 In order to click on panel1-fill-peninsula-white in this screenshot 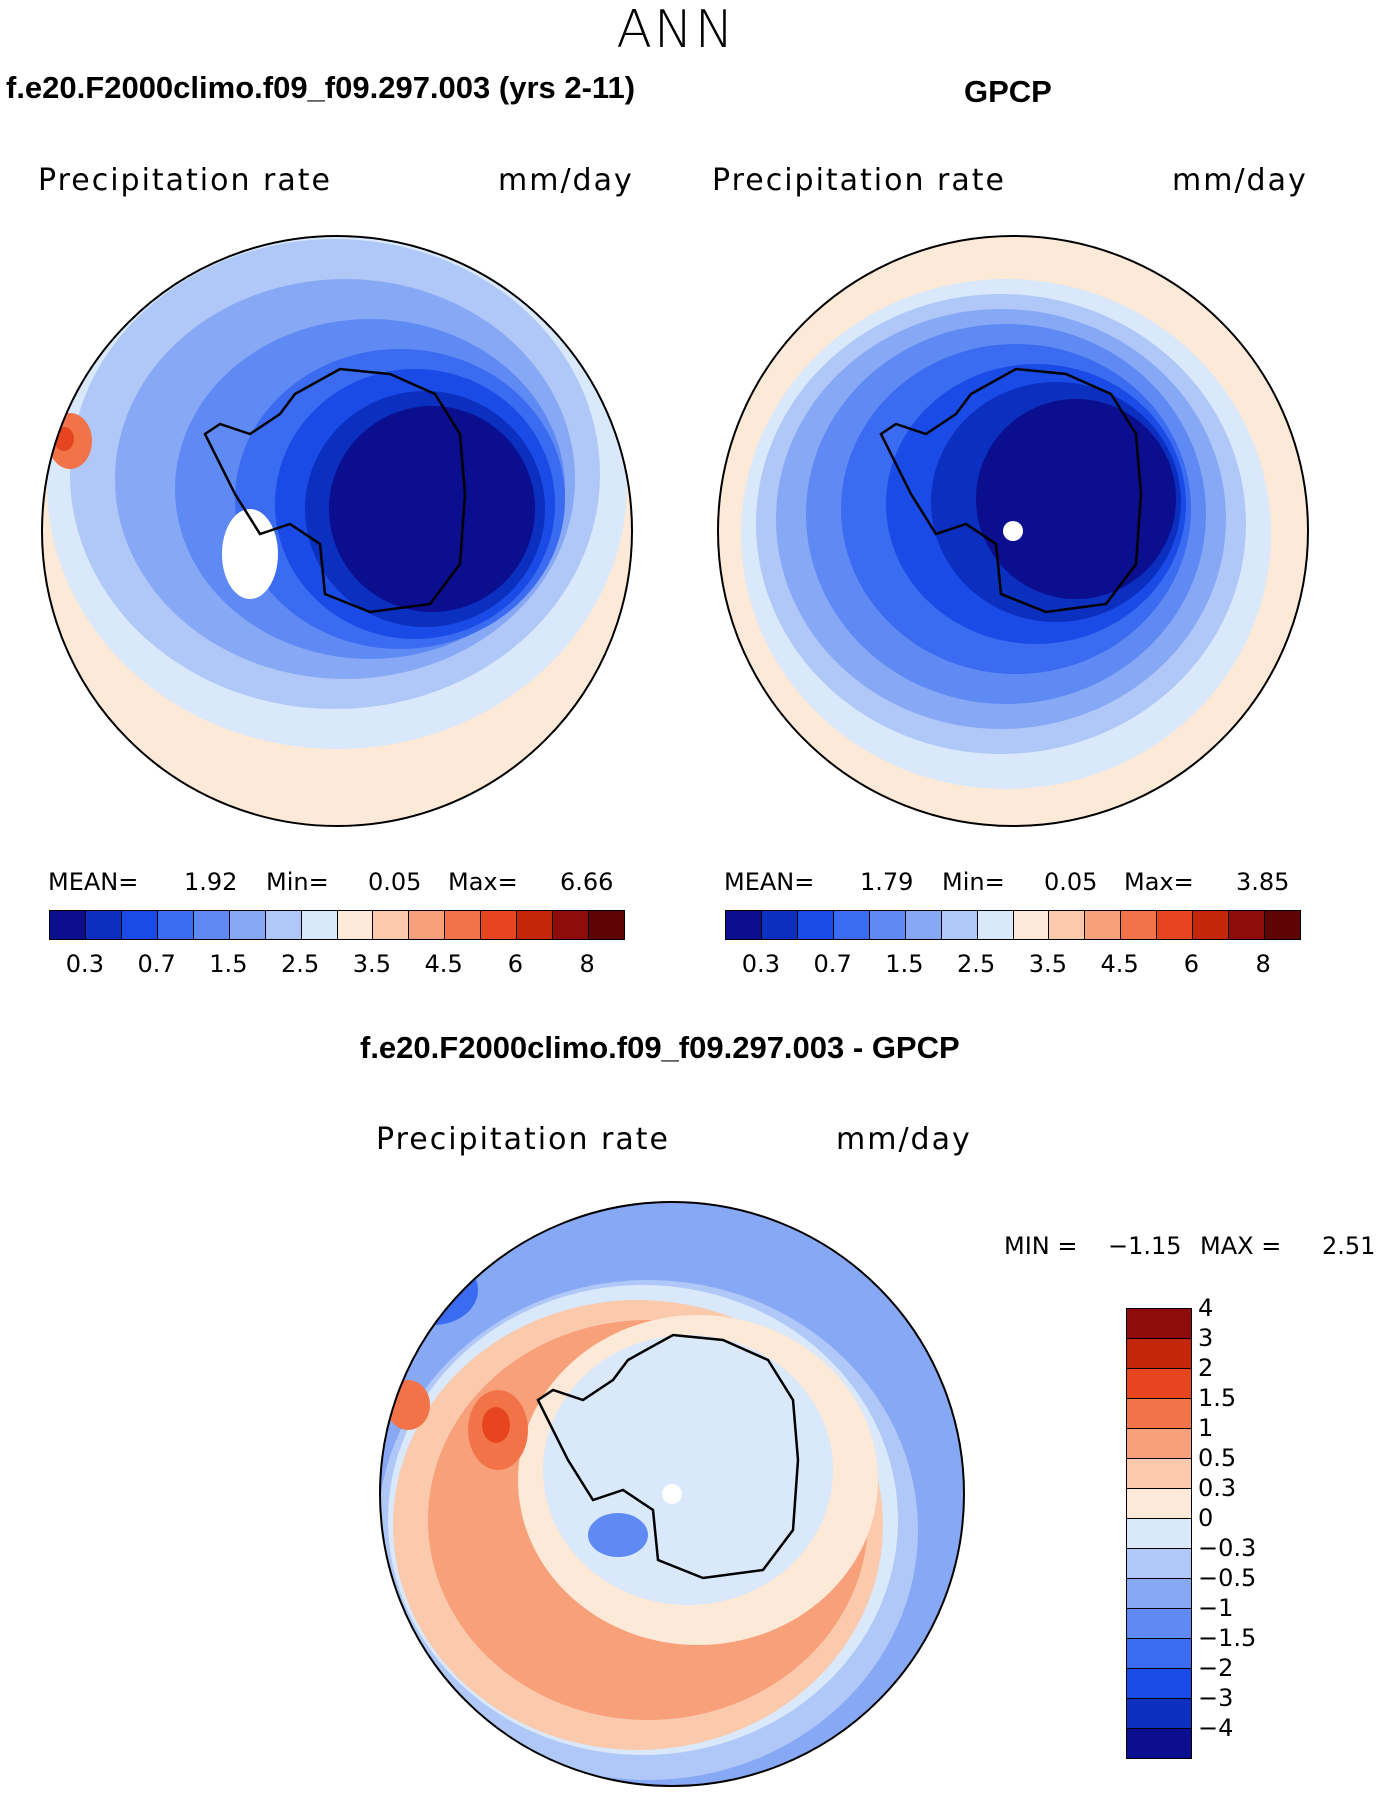, I will do `click(250, 554)`.